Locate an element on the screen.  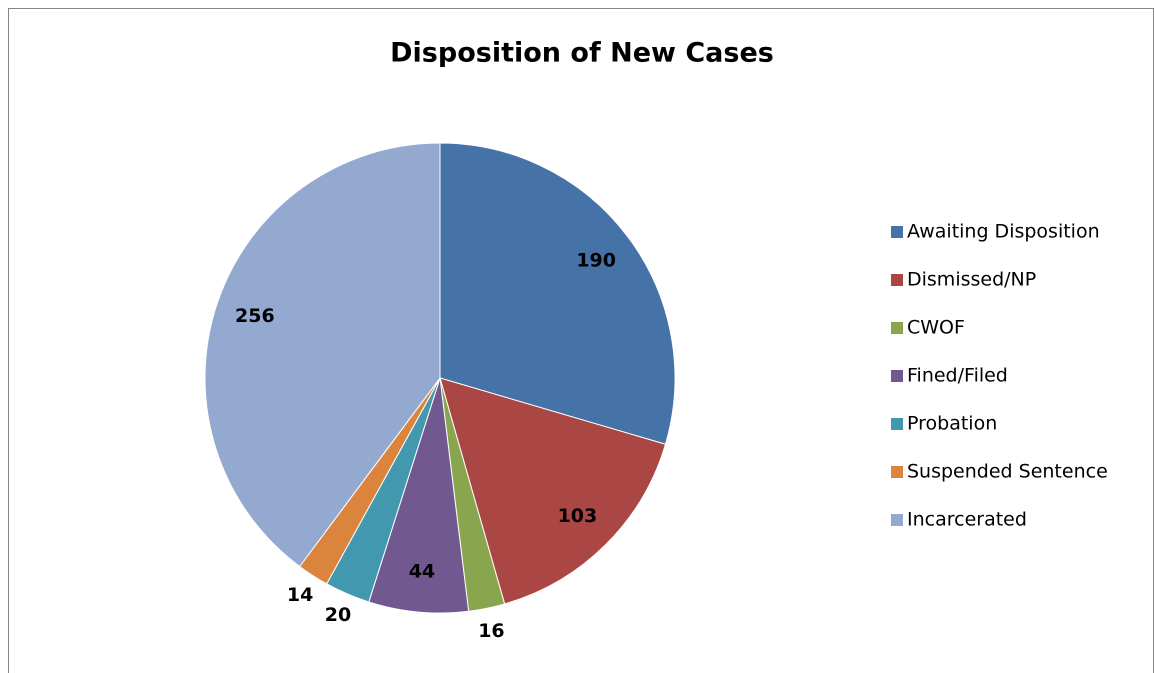
chart-title: Disposition of New Cases is located at coordinates (582, 53).